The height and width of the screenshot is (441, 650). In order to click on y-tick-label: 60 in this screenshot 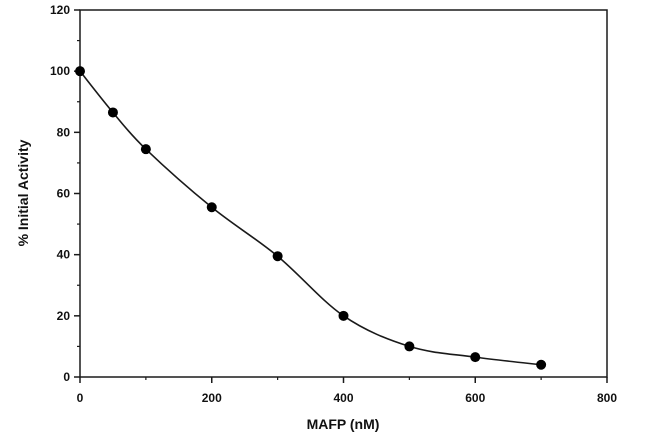, I will do `click(64, 194)`.